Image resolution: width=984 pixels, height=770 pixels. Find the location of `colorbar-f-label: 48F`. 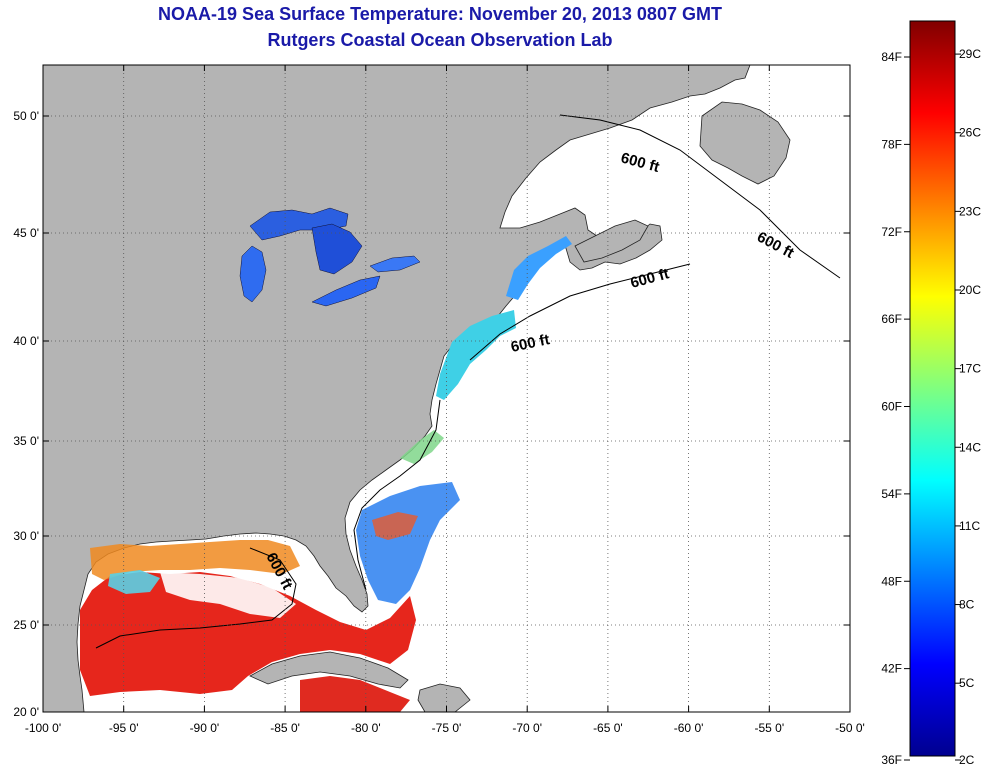

colorbar-f-label: 48F is located at coordinates (891, 581).